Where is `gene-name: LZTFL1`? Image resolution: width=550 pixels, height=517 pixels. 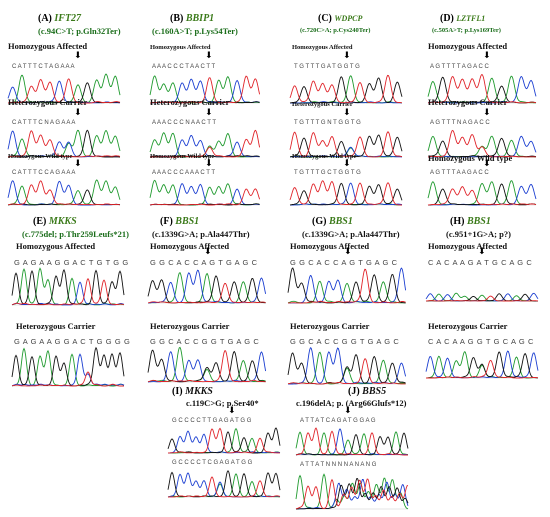
gene-name: LZTFL1 is located at coordinates (471, 18).